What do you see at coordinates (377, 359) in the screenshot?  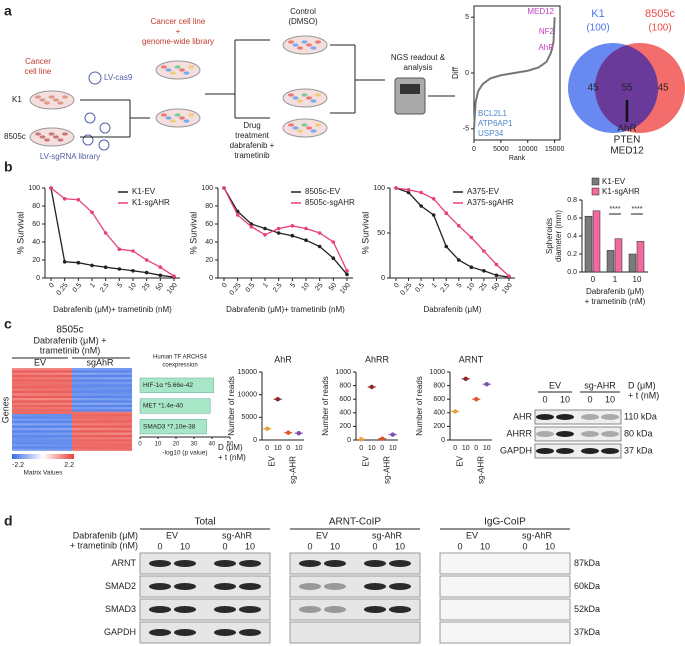 I see `label: AhRR` at bounding box center [377, 359].